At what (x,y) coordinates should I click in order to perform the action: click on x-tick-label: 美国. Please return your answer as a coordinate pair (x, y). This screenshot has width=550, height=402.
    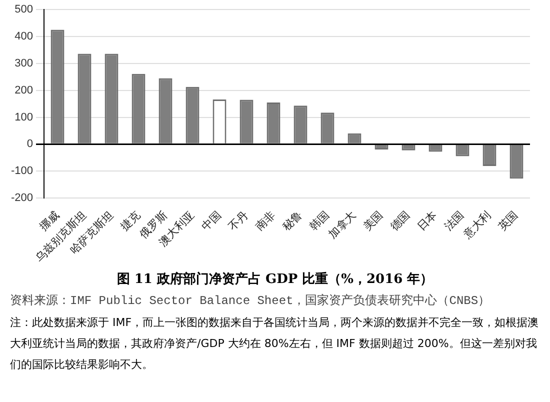
    Looking at the image, I should click on (373, 221).